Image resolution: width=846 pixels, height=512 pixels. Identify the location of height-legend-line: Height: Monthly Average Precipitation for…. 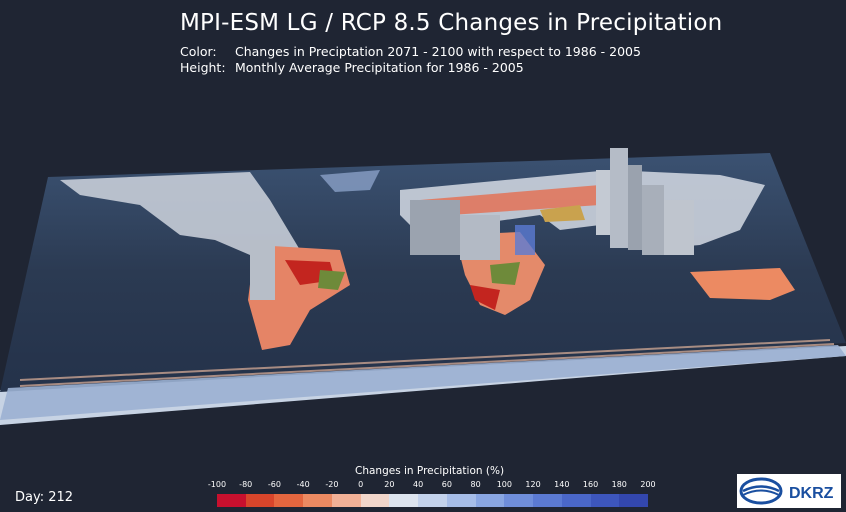
(352, 67).